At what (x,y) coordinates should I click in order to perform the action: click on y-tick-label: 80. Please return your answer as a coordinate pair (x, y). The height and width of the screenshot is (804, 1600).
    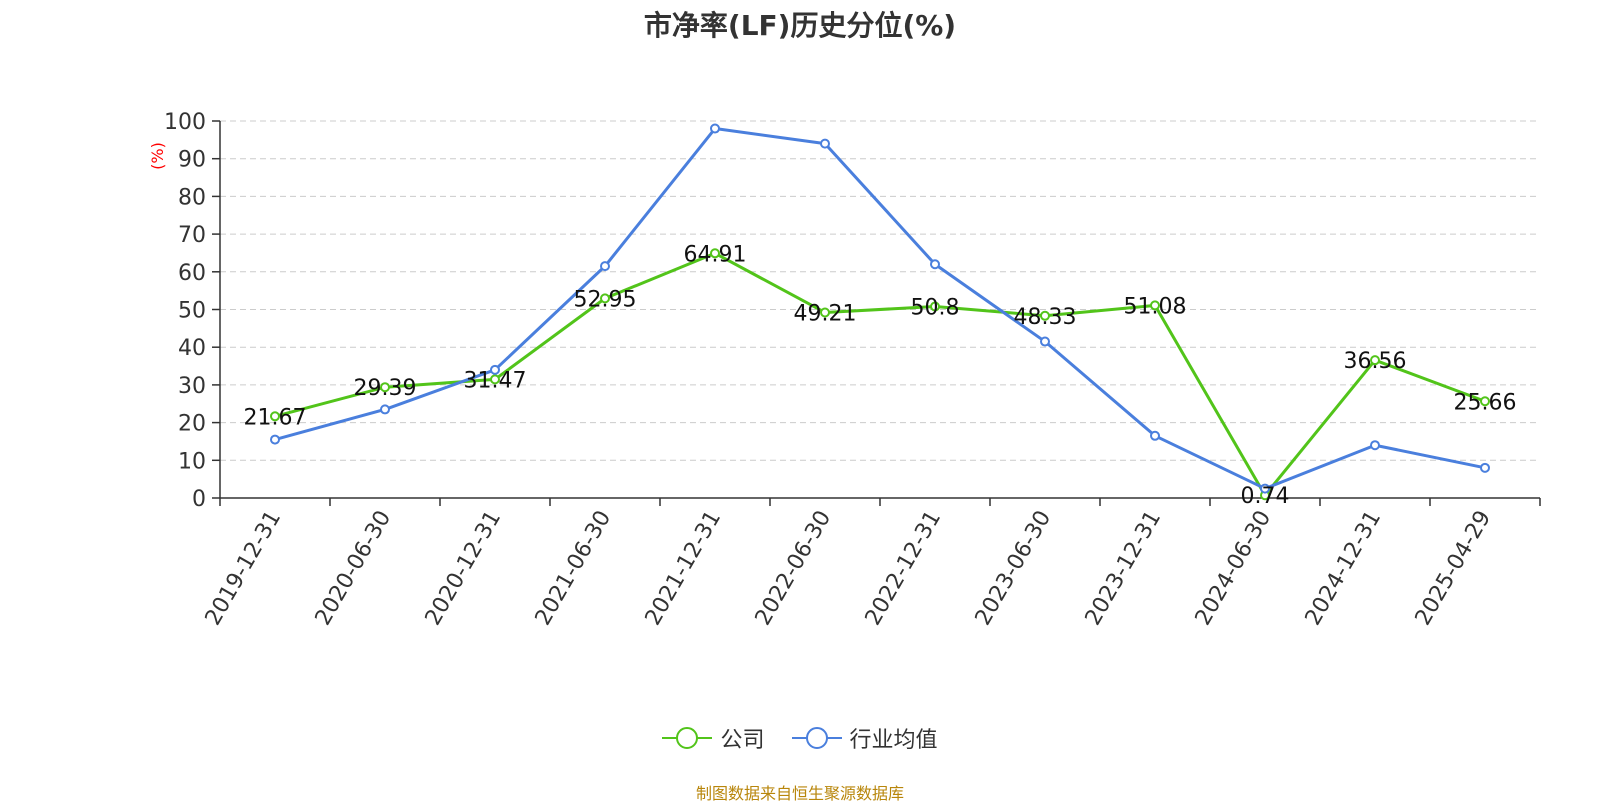
    Looking at the image, I should click on (192, 197).